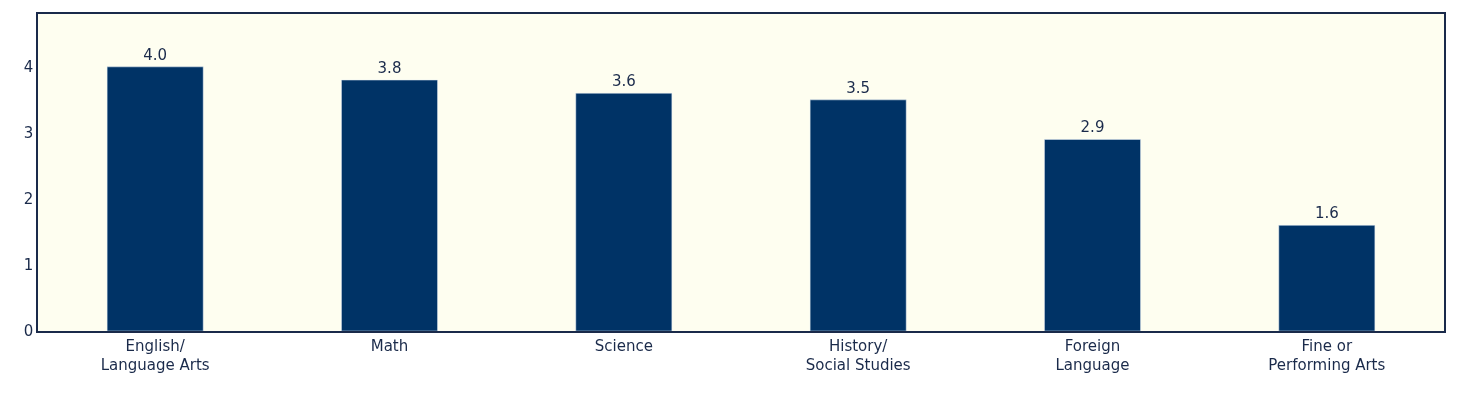  What do you see at coordinates (1326, 213) in the screenshot?
I see `data-label: 1.6` at bounding box center [1326, 213].